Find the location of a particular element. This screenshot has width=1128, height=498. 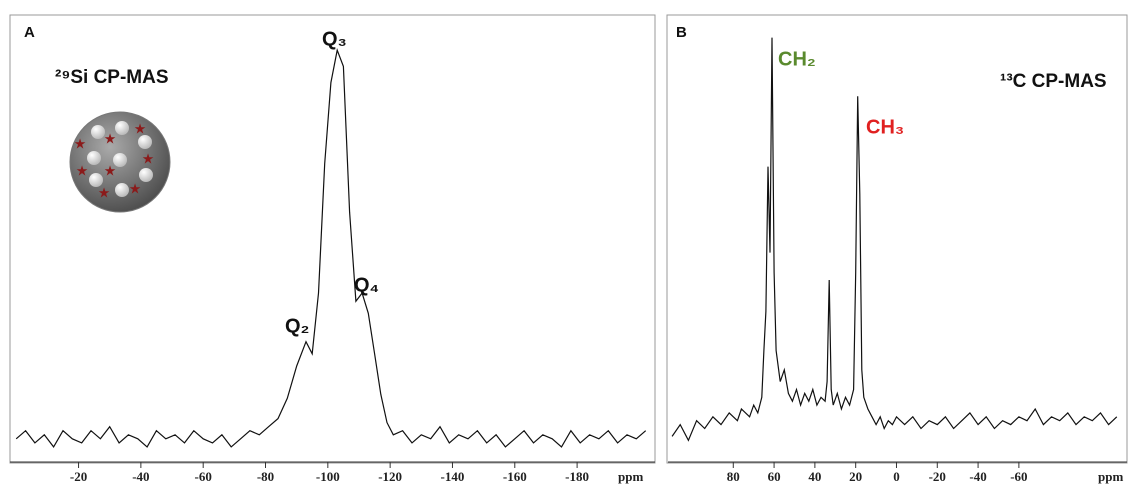

panel-label: B is located at coordinates (681, 32).